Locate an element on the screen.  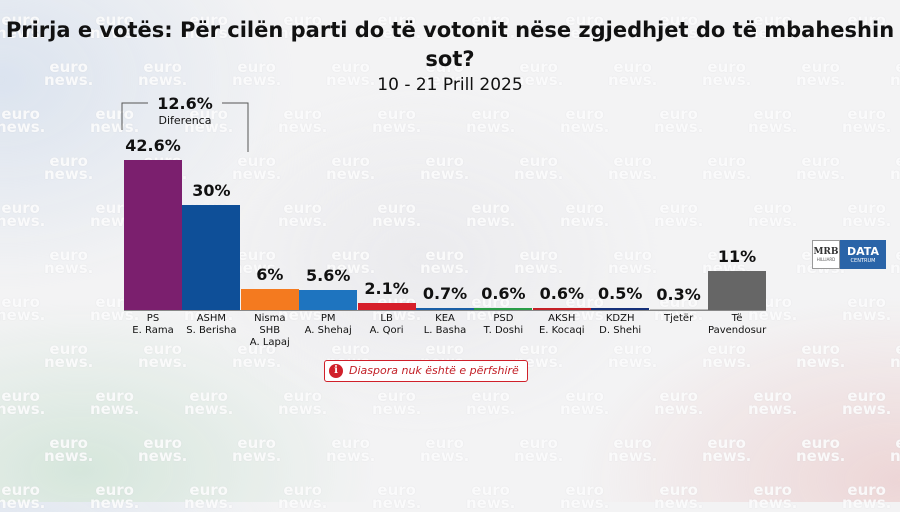
logo-data: DATA is located at coordinates (863, 251).